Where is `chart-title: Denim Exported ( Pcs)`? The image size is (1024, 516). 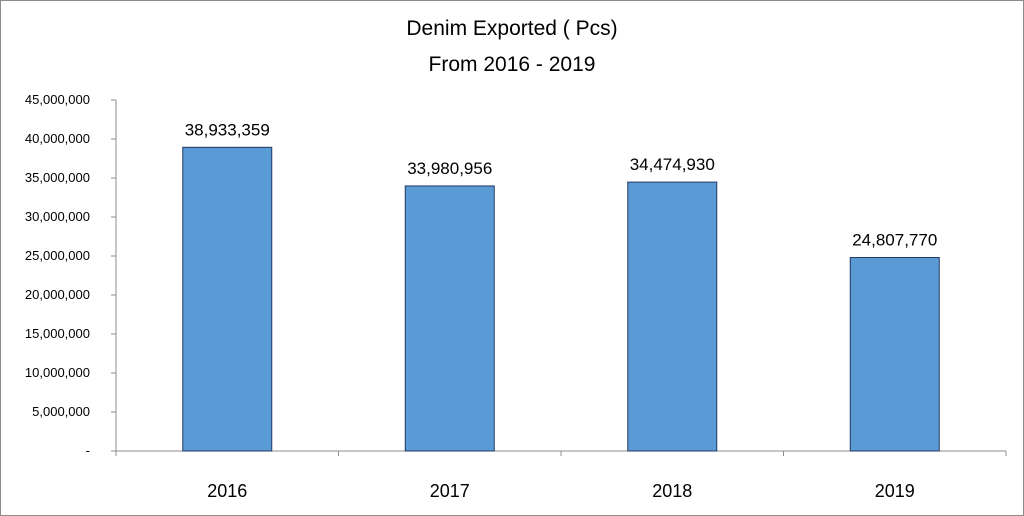 chart-title: Denim Exported ( Pcs) is located at coordinates (511, 28).